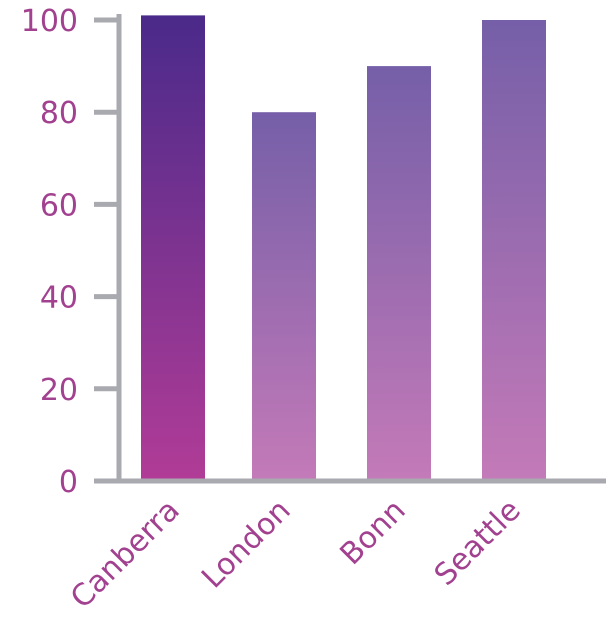  What do you see at coordinates (59, 390) in the screenshot?
I see `y-tick-label: 20` at bounding box center [59, 390].